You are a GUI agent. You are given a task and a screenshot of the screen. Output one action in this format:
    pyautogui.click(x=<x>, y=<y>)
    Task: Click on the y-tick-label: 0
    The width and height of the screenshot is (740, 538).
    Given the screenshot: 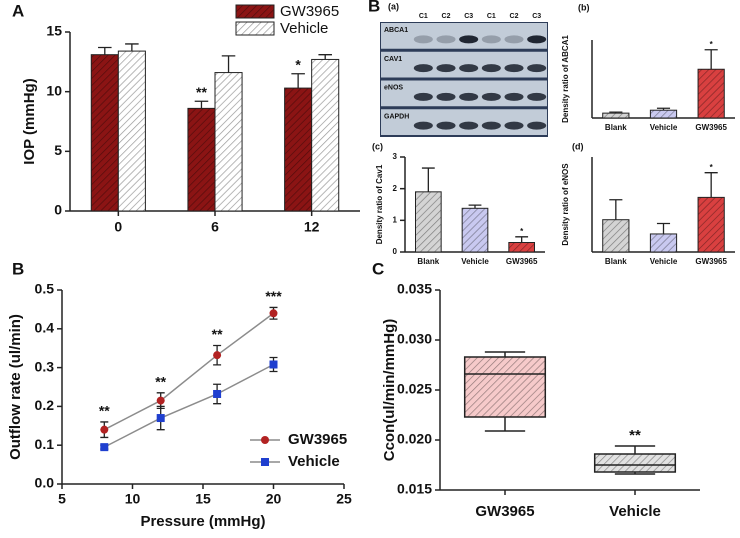 What is the action you would take?
    pyautogui.click(x=58, y=210)
    